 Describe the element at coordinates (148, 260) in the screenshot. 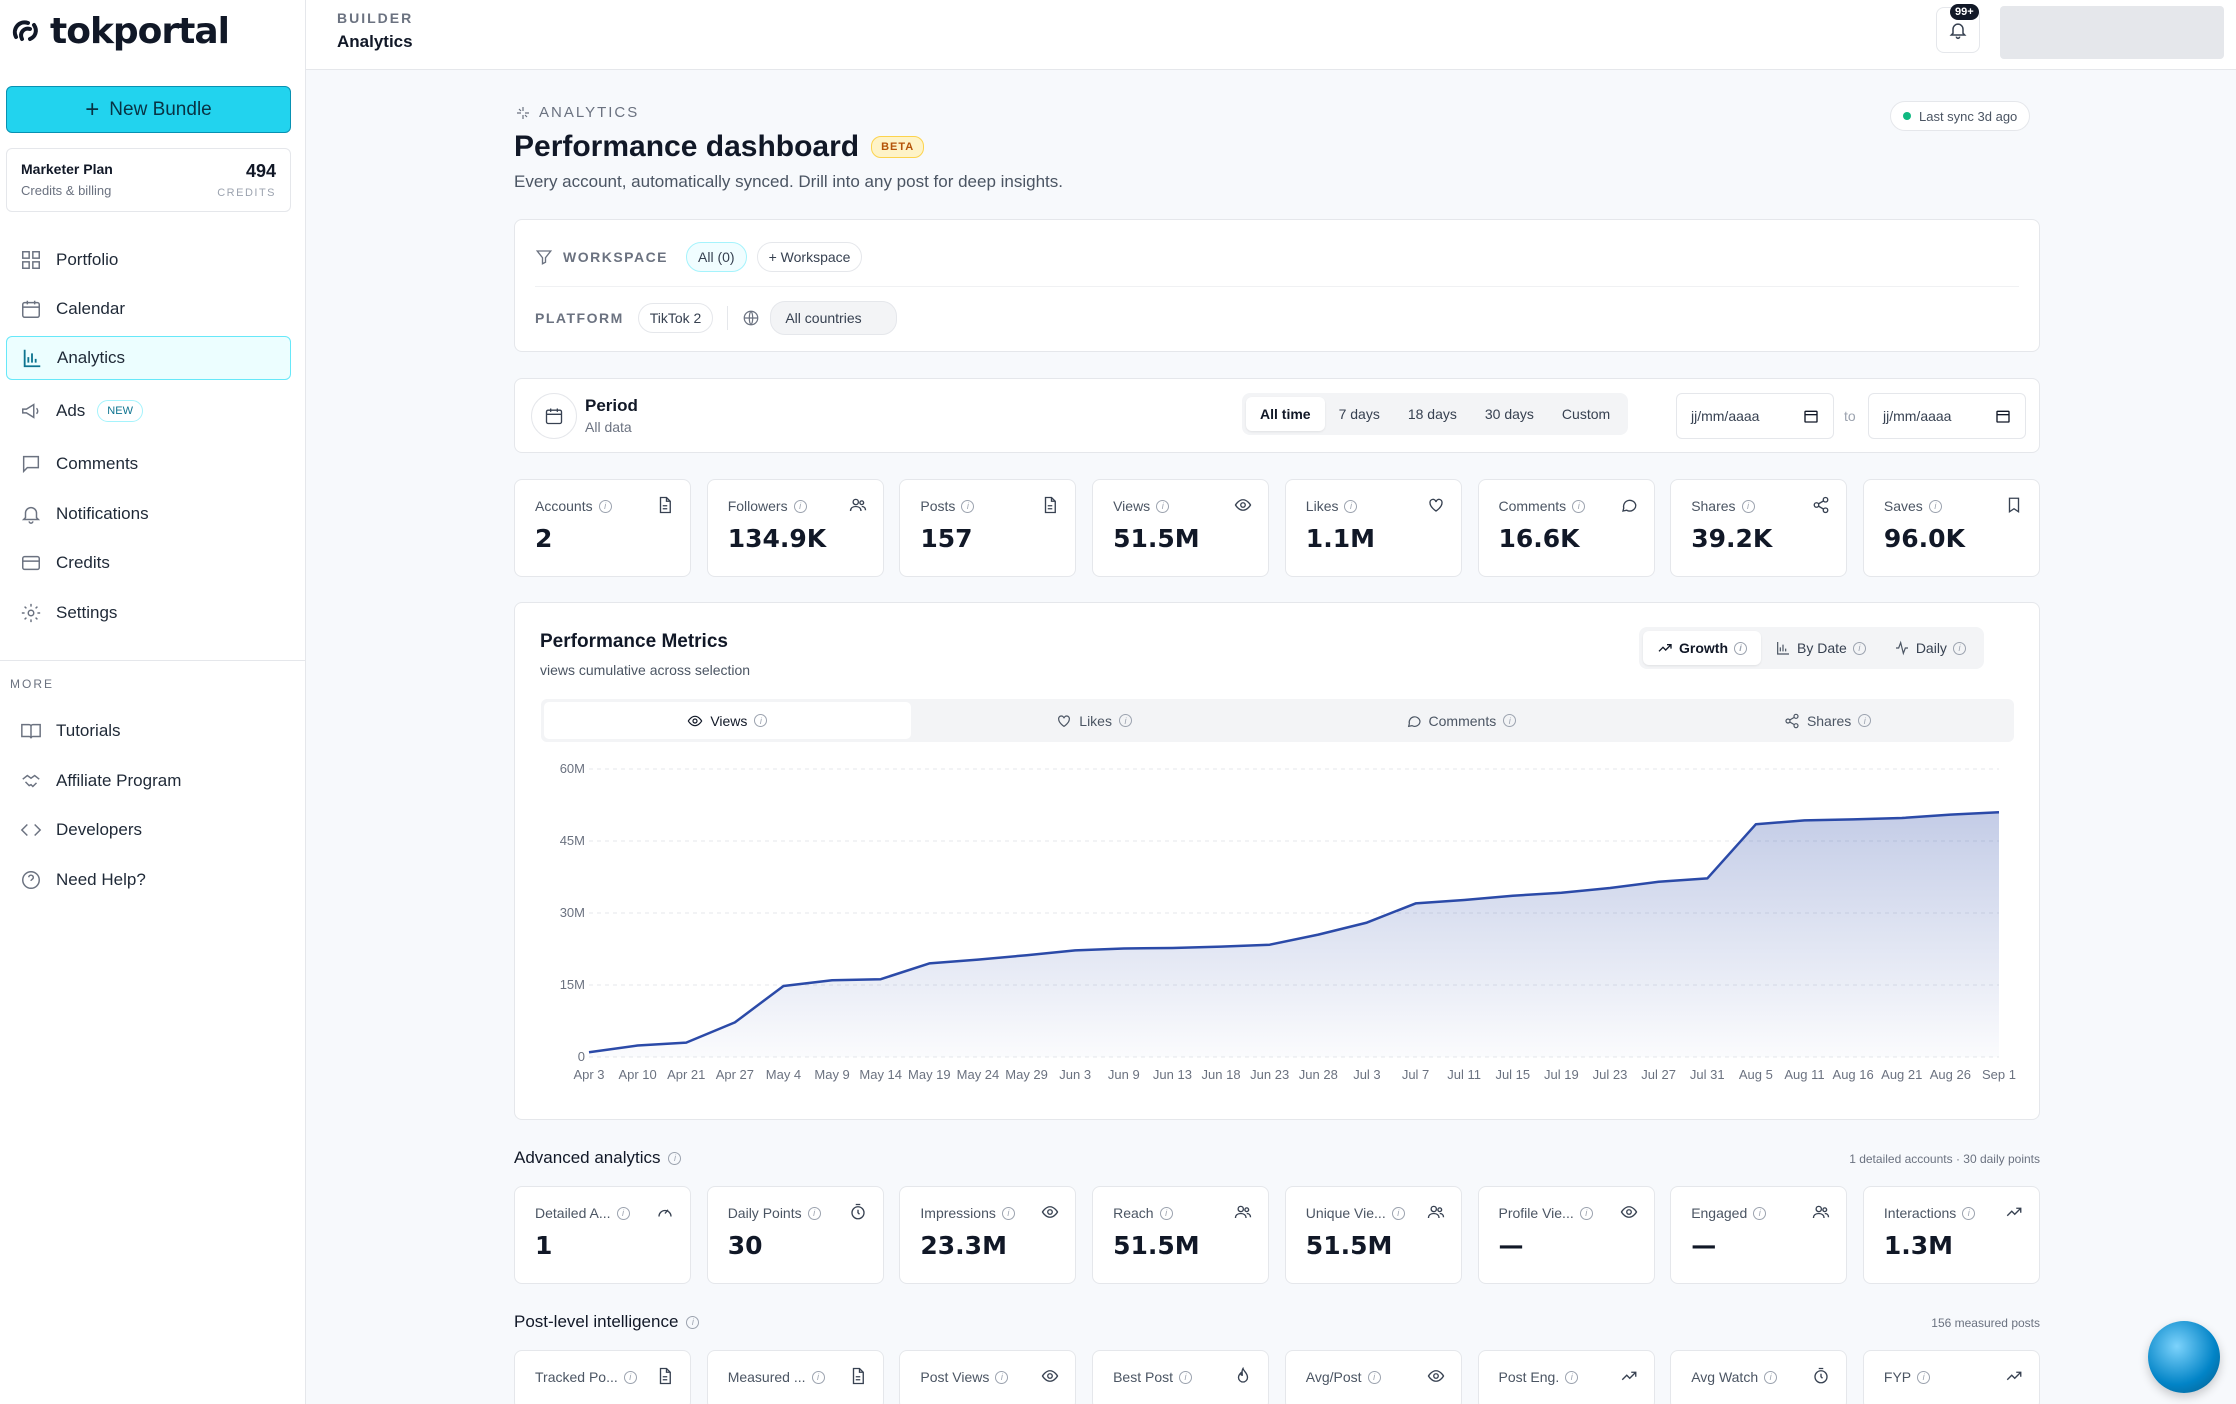

I see `sidebar-item-portfolio: Portfolio` at that location.